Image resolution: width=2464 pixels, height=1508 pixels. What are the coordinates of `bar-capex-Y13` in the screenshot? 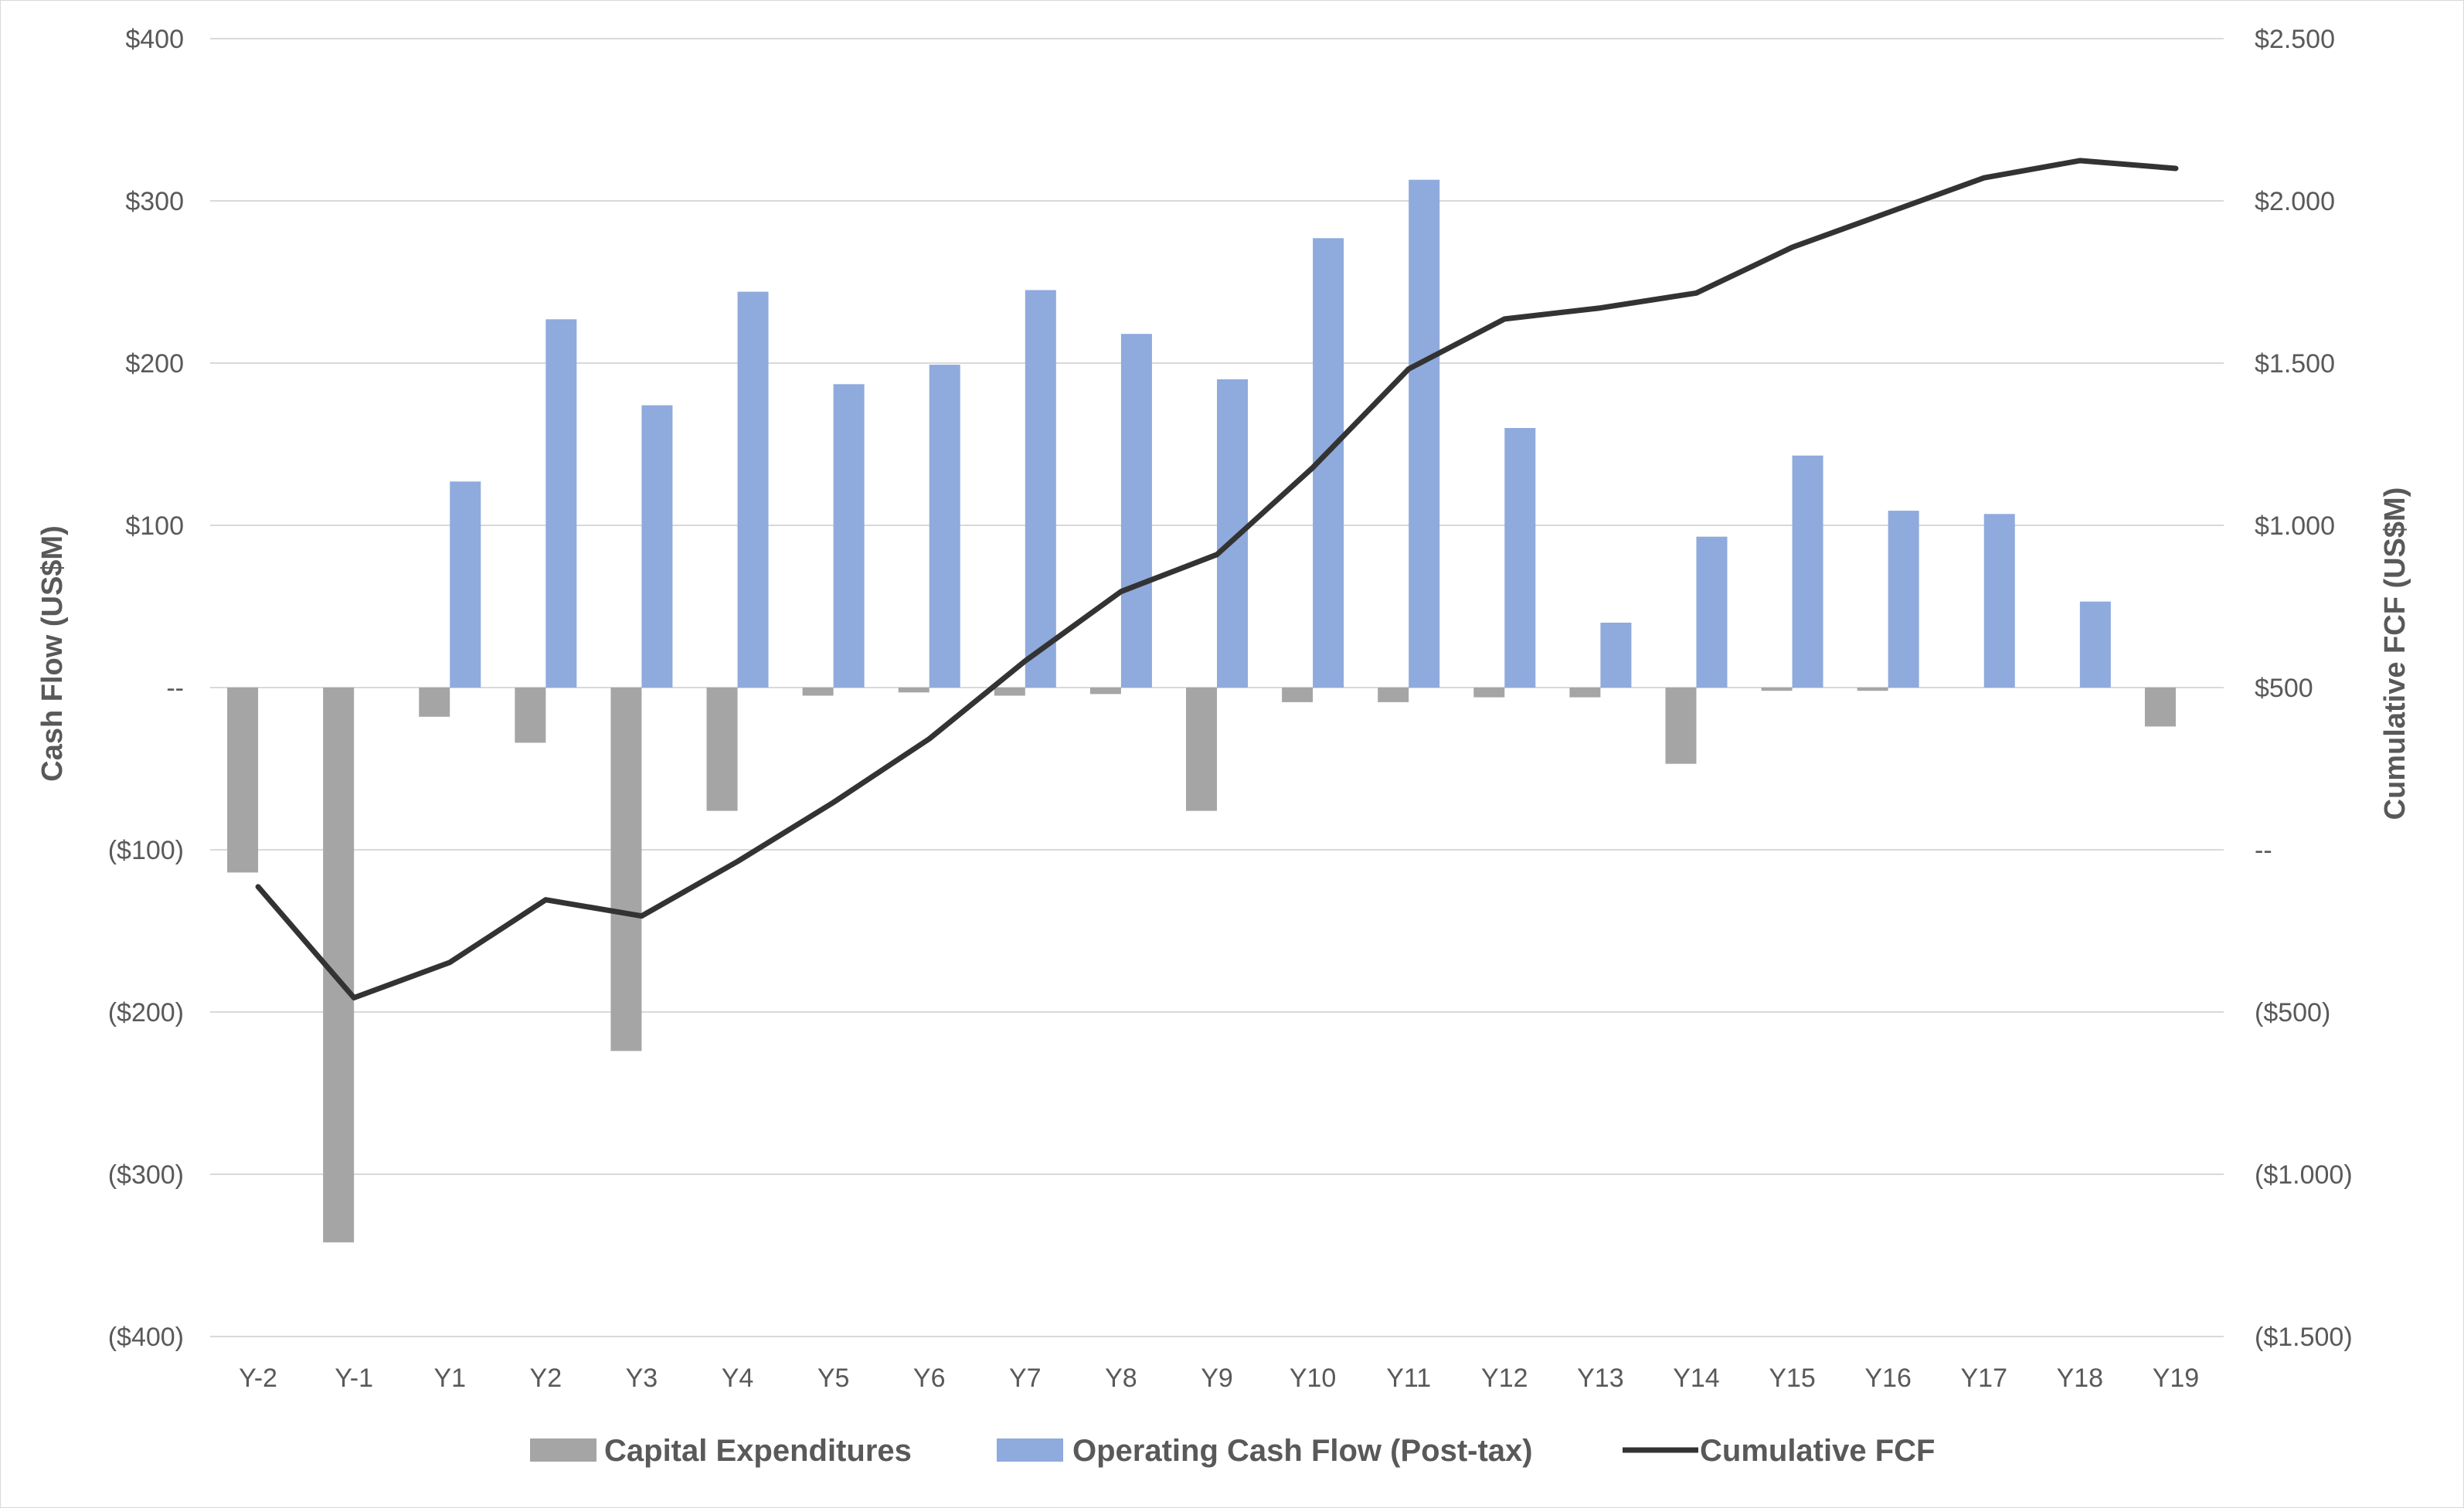 It's located at (1585, 693).